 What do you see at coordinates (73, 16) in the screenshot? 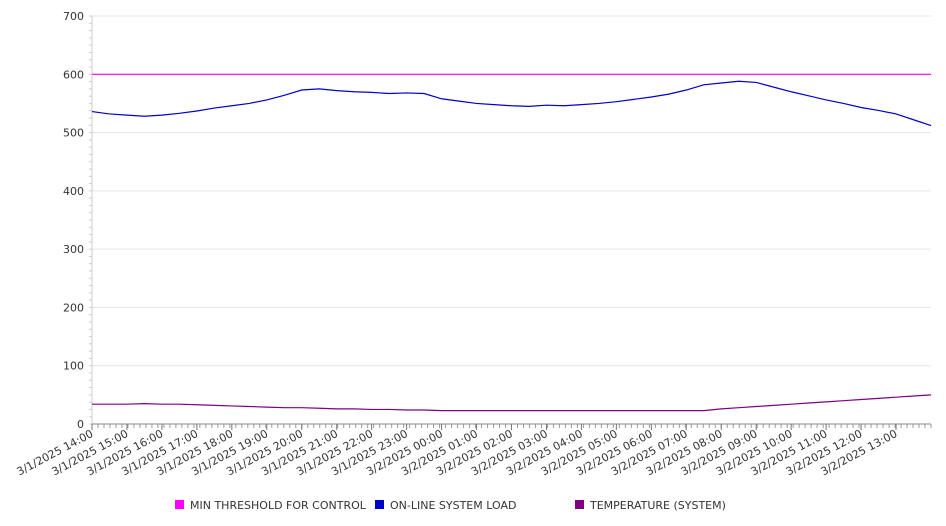
I see `y-tick-label: 700` at bounding box center [73, 16].